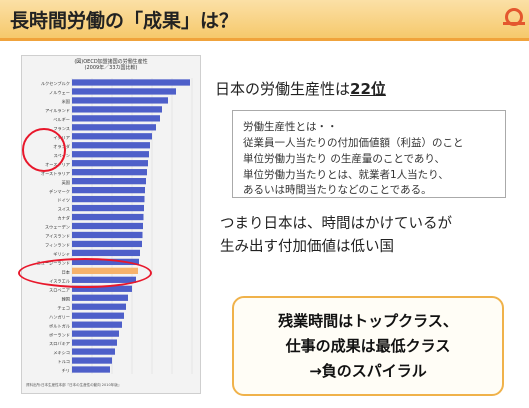  What do you see at coordinates (59, 290) in the screenshot?
I see `chart-category-label: スロベニア` at bounding box center [59, 290].